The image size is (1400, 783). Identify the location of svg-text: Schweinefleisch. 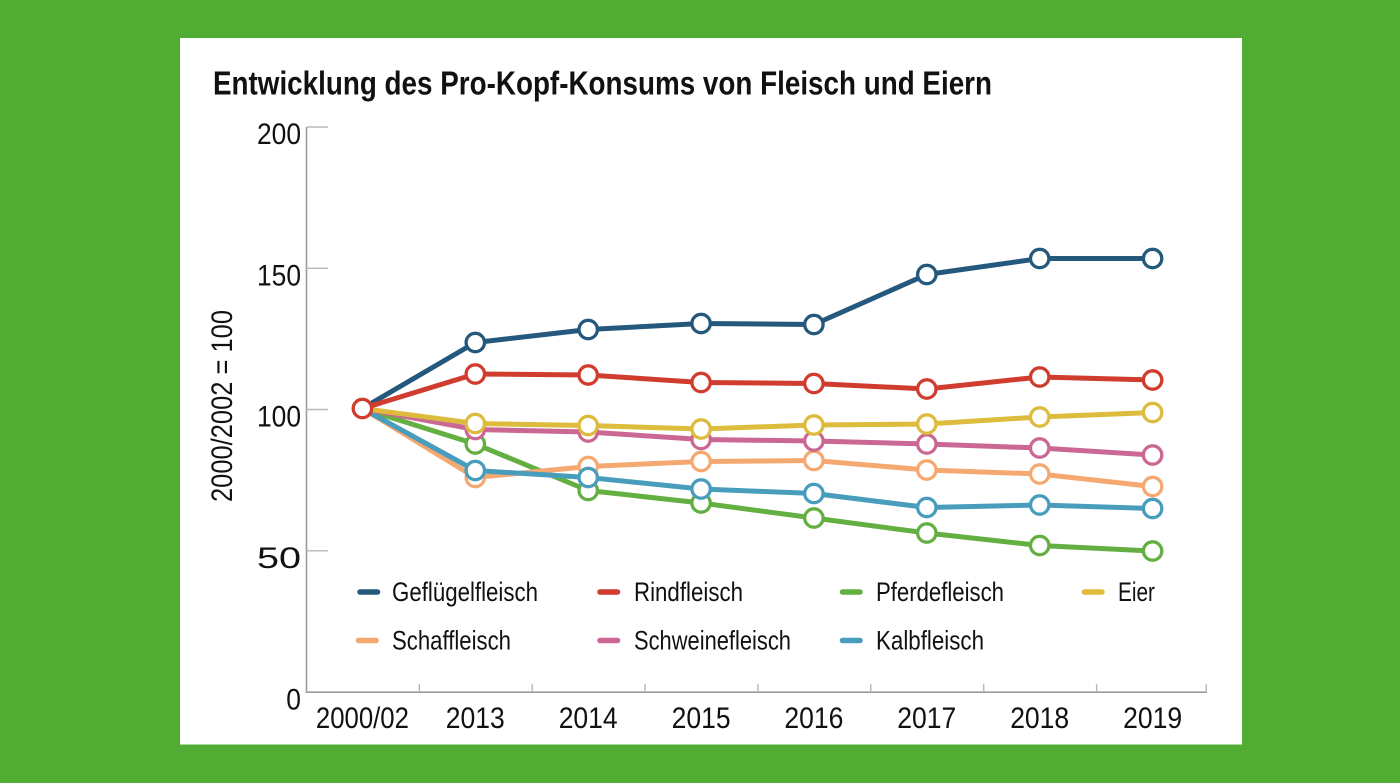
(712, 641).